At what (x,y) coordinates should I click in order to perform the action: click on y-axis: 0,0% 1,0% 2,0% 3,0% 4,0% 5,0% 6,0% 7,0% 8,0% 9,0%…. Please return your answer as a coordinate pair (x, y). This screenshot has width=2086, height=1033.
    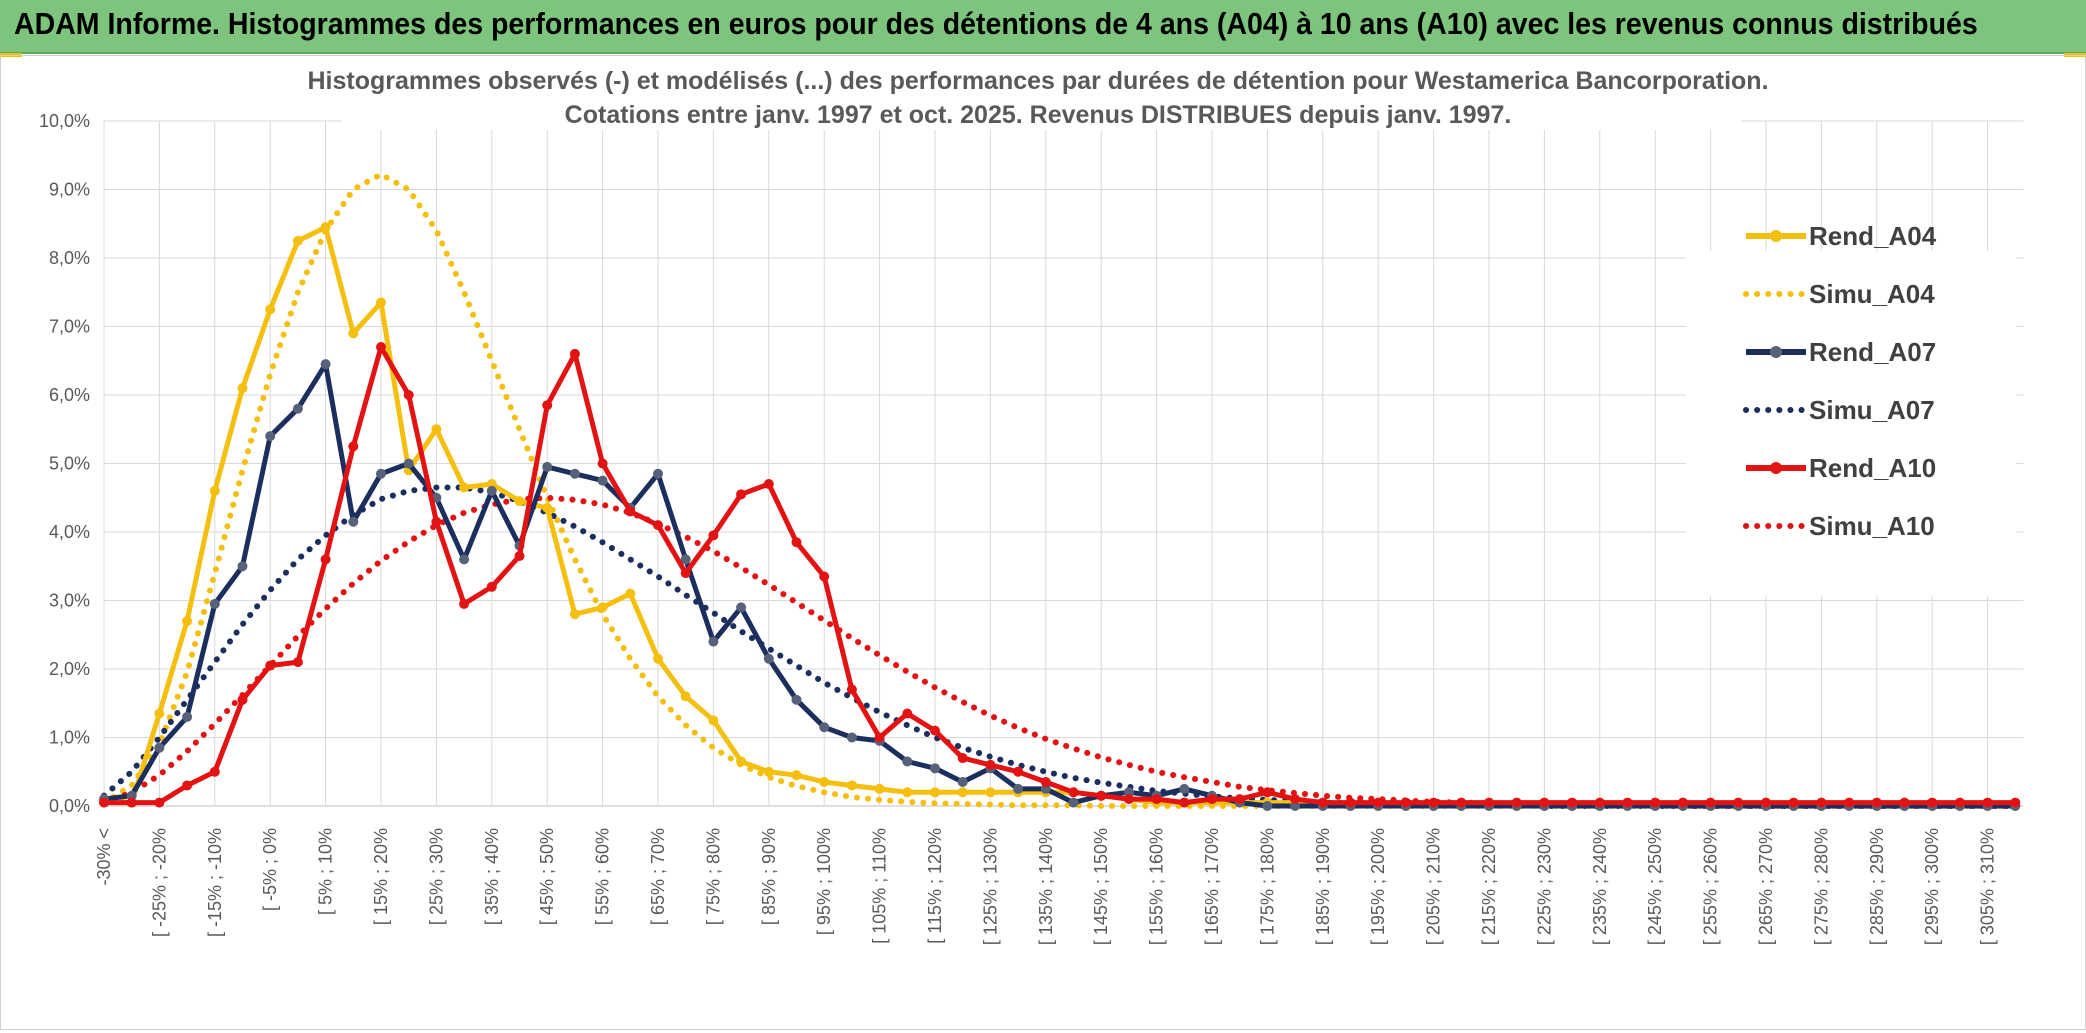
    Looking at the image, I should click on (64, 463).